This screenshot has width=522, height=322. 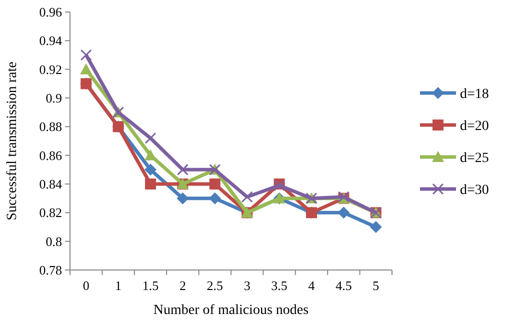 What do you see at coordinates (474, 158) in the screenshot?
I see `legend-label: d=25` at bounding box center [474, 158].